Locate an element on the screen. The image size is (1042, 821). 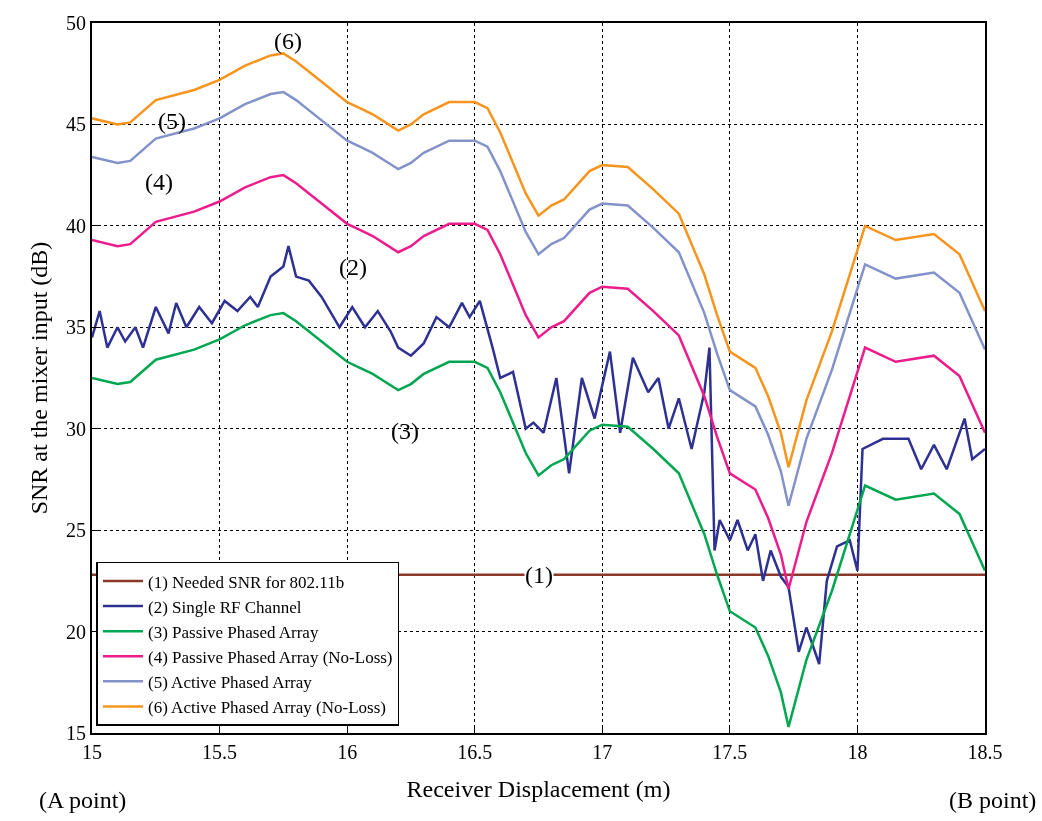
annotation: (4) is located at coordinates (159, 182).